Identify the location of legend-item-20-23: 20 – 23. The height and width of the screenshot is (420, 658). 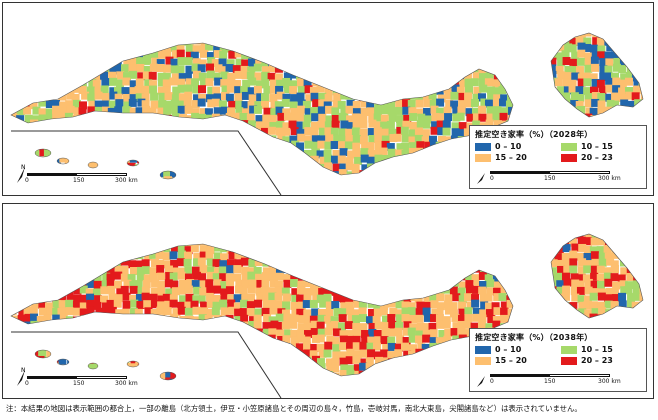
(601, 157).